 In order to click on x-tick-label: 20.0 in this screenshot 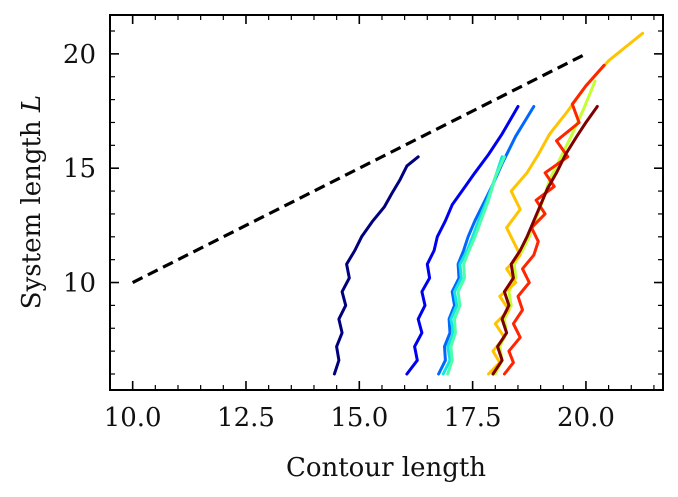, I will do `click(586, 418)`.